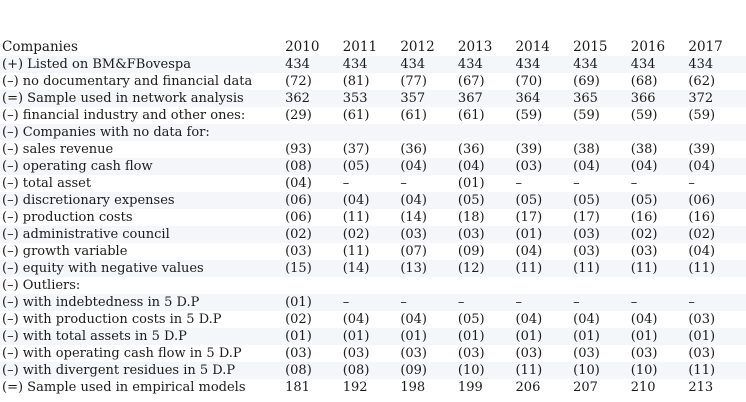  Describe the element at coordinates (413, 251) in the screenshot. I see `row-value: (07)` at that location.